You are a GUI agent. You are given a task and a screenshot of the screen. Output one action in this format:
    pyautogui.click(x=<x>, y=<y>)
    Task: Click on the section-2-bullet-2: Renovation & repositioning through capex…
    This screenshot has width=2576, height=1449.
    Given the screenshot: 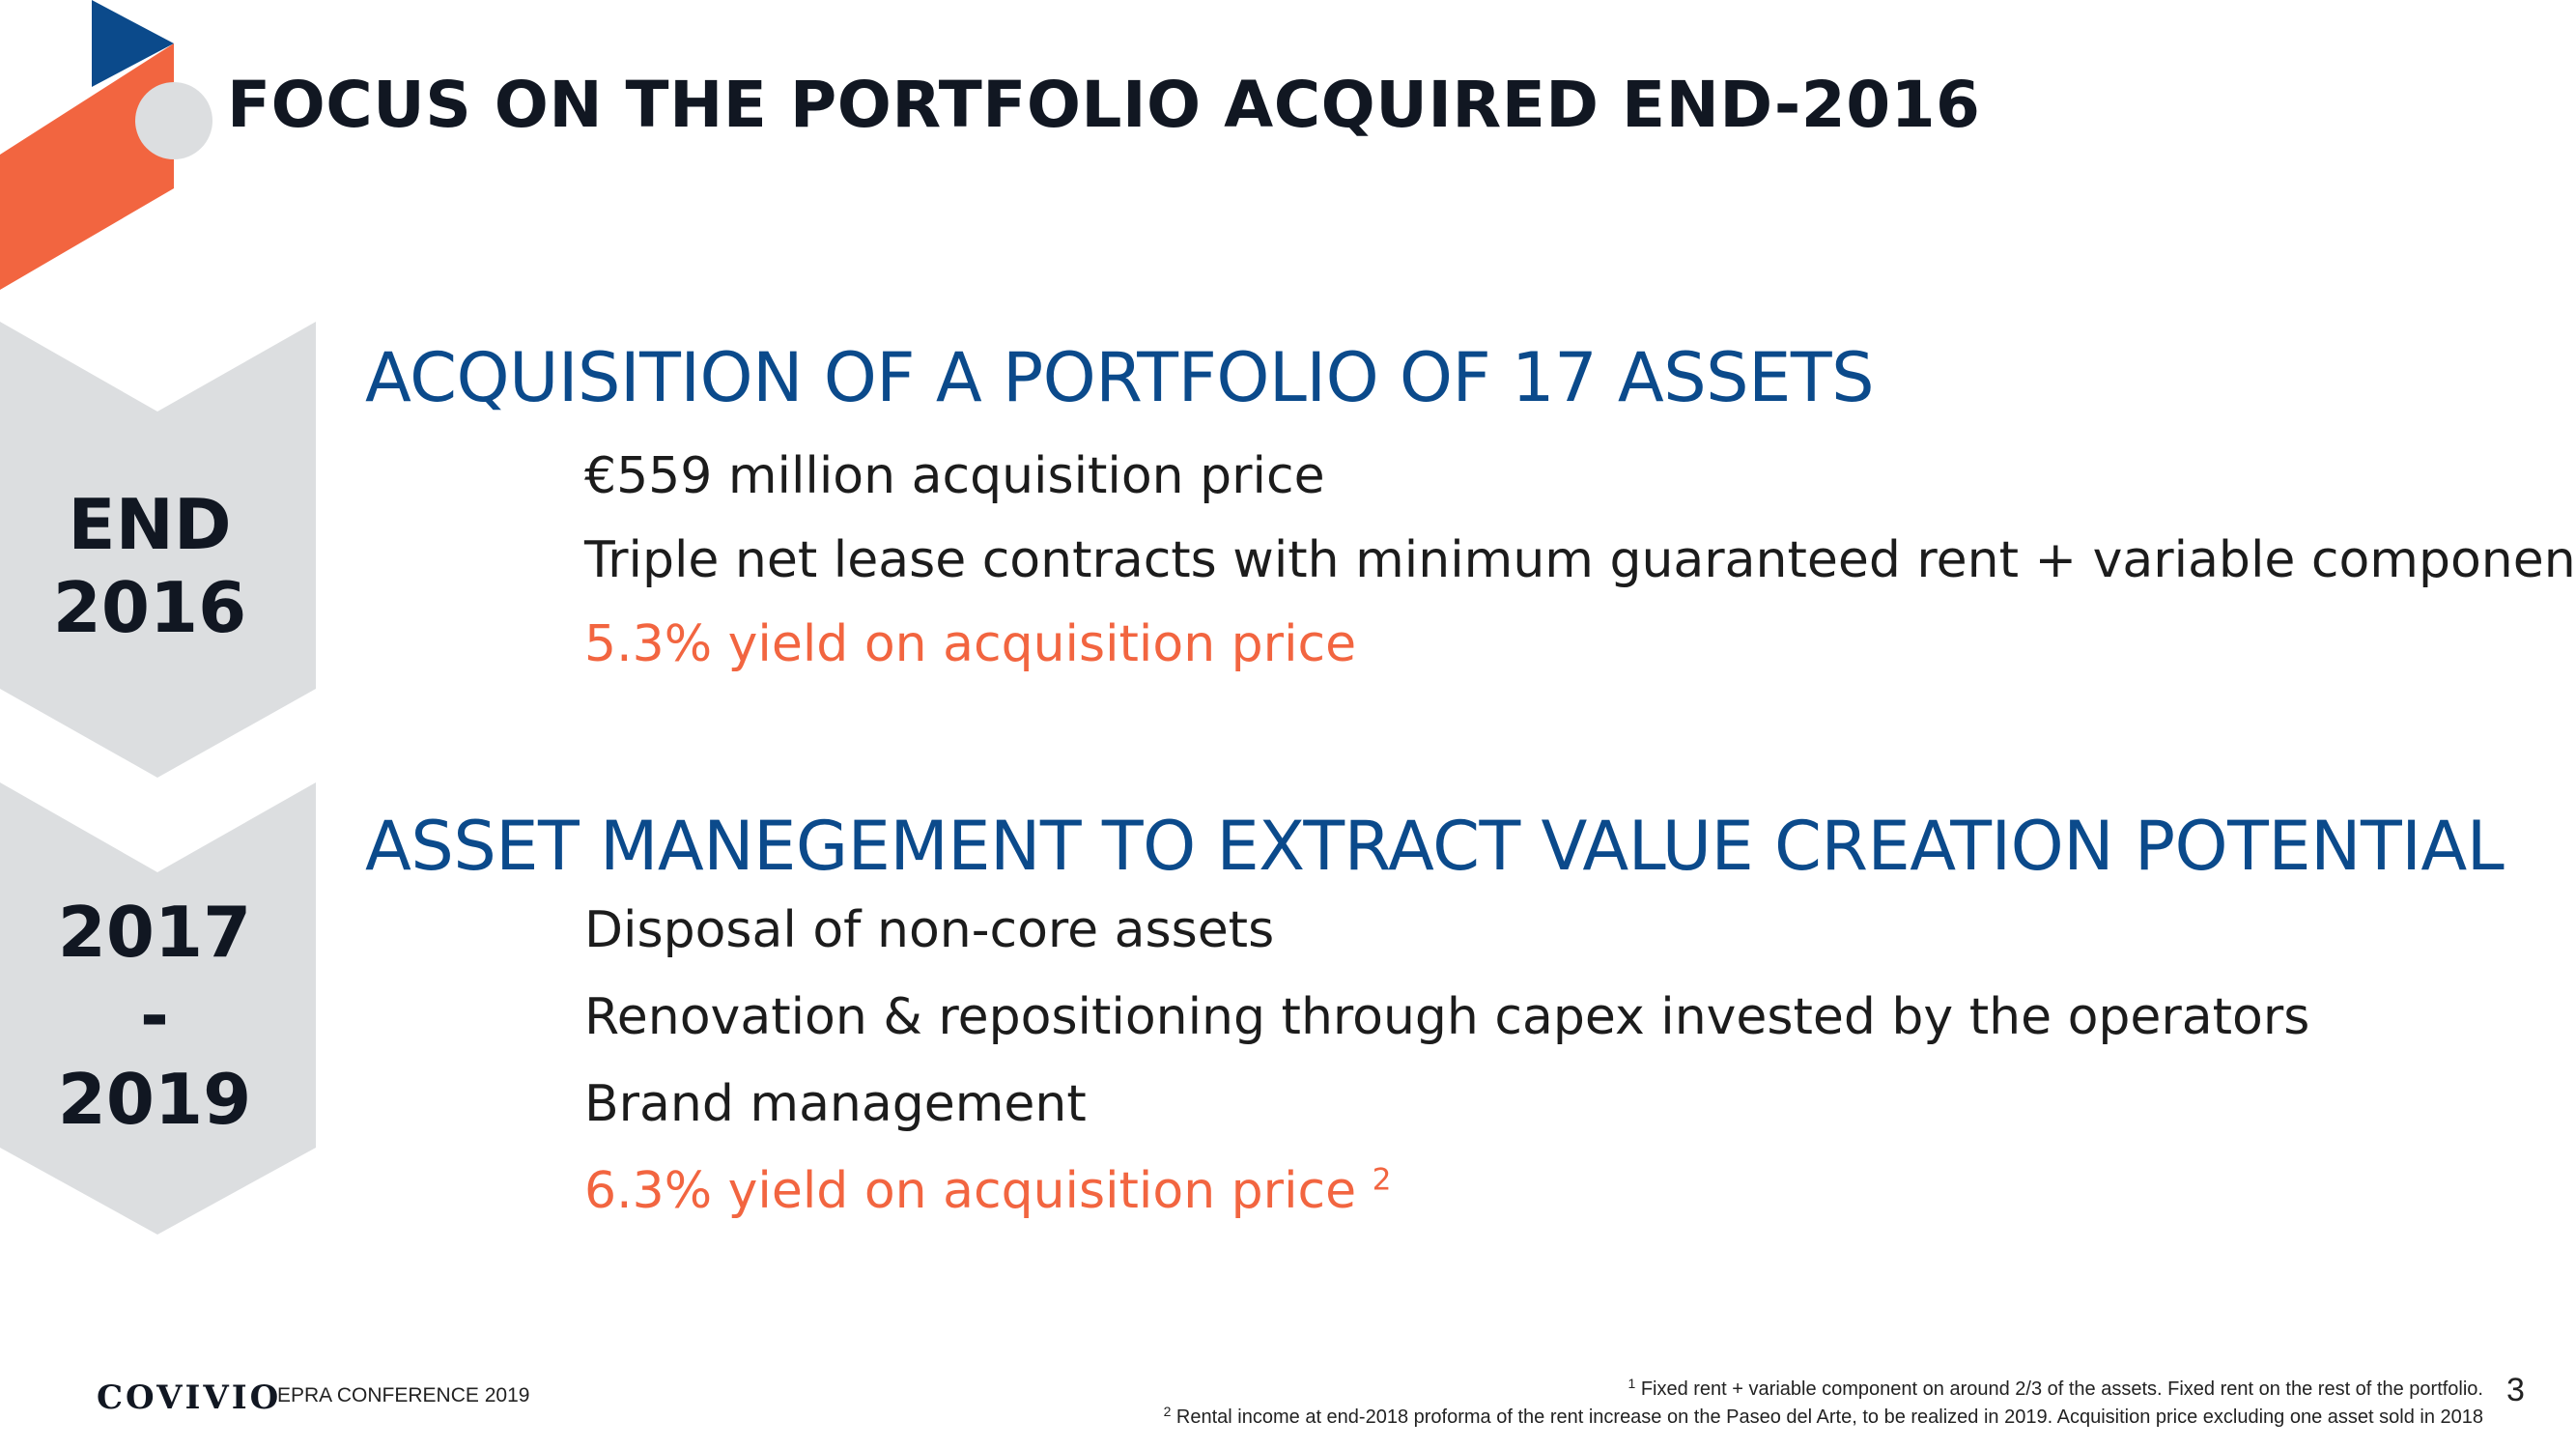 What is the action you would take?
    pyautogui.click(x=1447, y=1017)
    